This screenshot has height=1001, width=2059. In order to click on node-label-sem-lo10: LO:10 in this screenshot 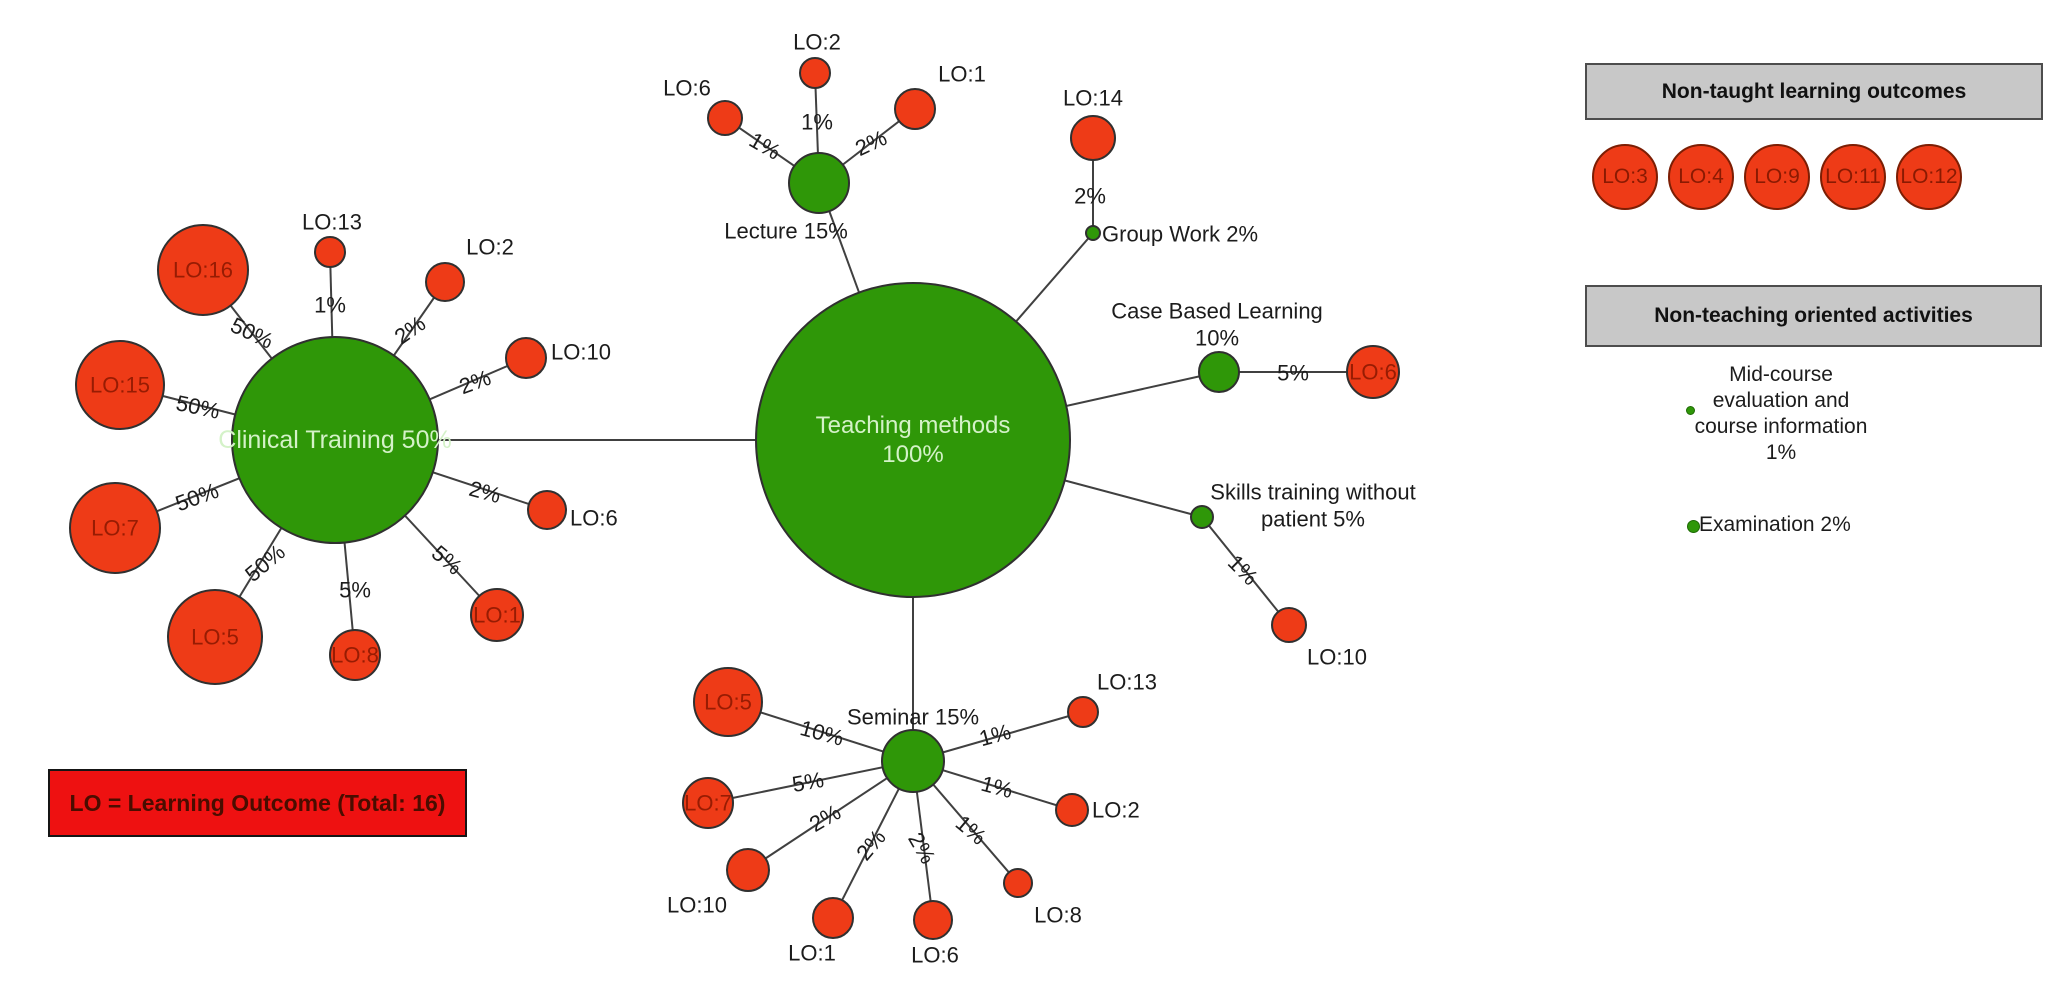, I will do `click(697, 905)`.